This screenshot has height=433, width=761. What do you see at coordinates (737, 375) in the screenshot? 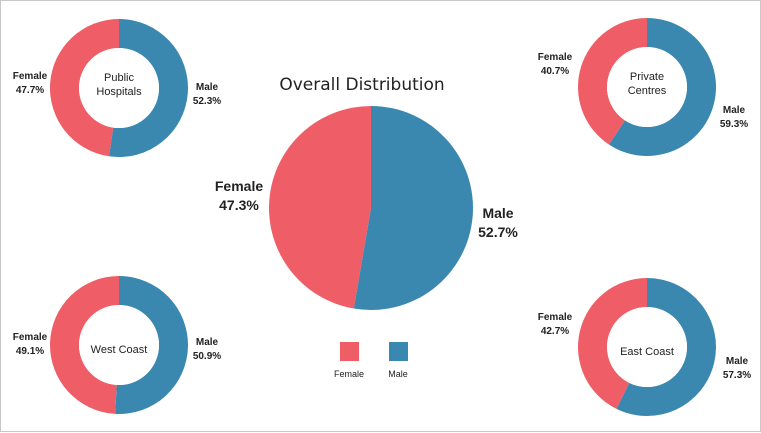
I see `east-male-value: 57.3%` at bounding box center [737, 375].